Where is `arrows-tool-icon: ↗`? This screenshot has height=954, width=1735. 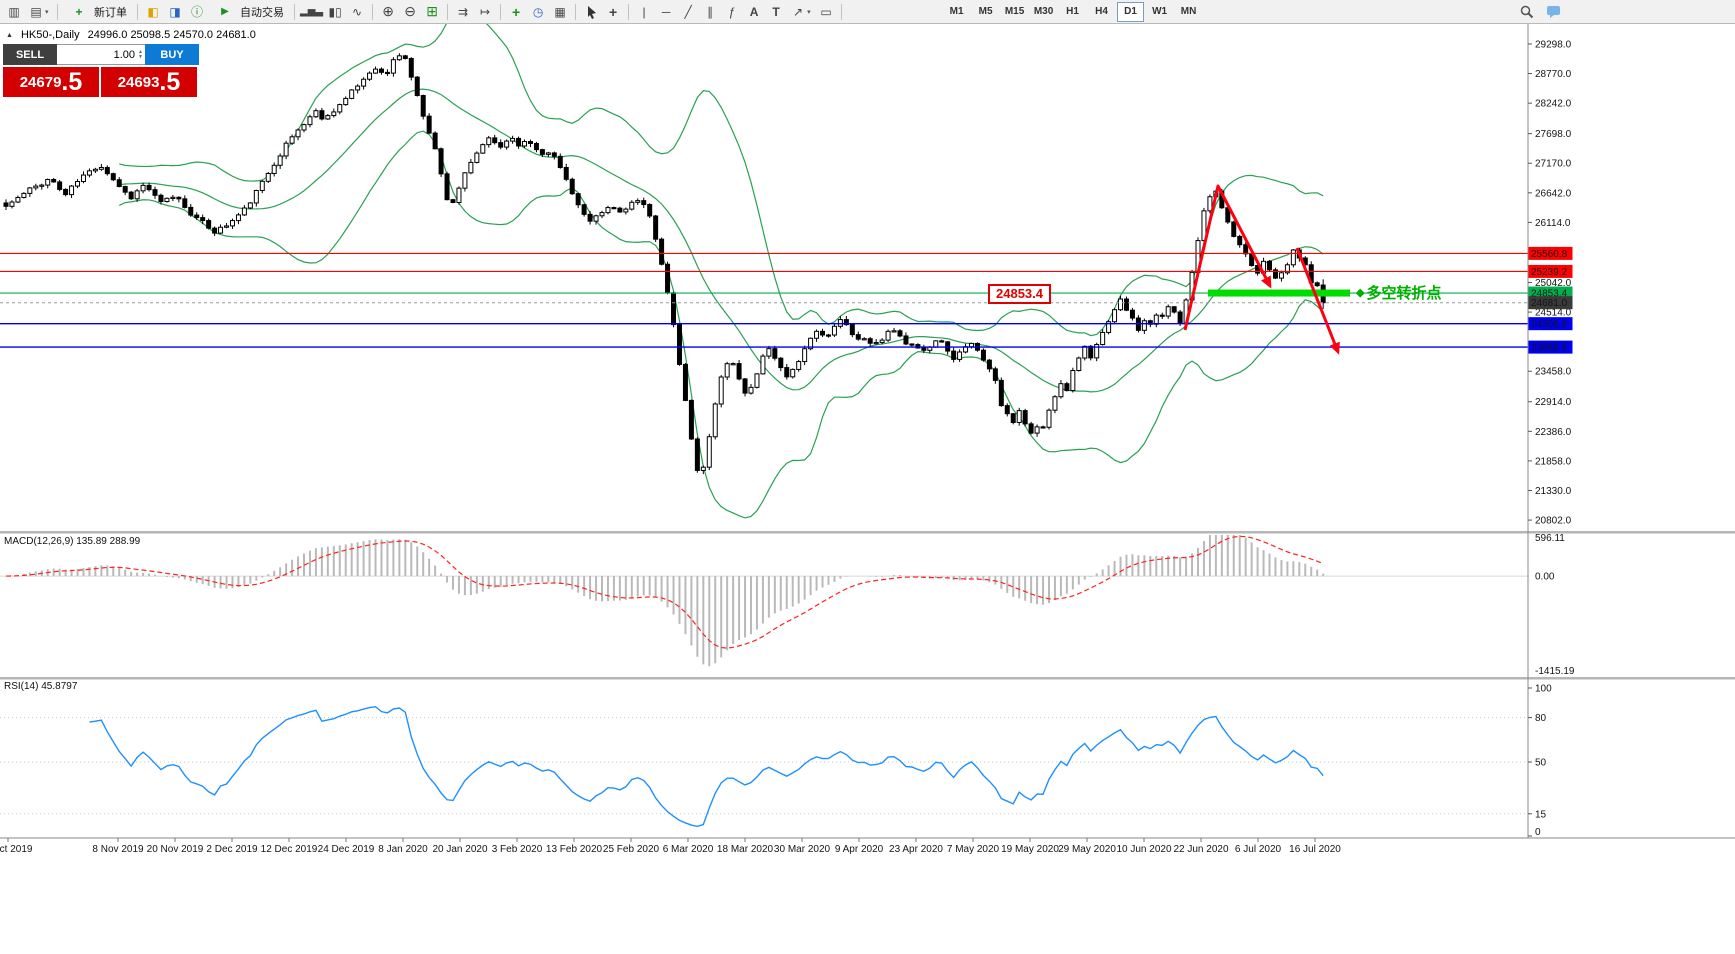 arrows-tool-icon: ↗ is located at coordinates (798, 11).